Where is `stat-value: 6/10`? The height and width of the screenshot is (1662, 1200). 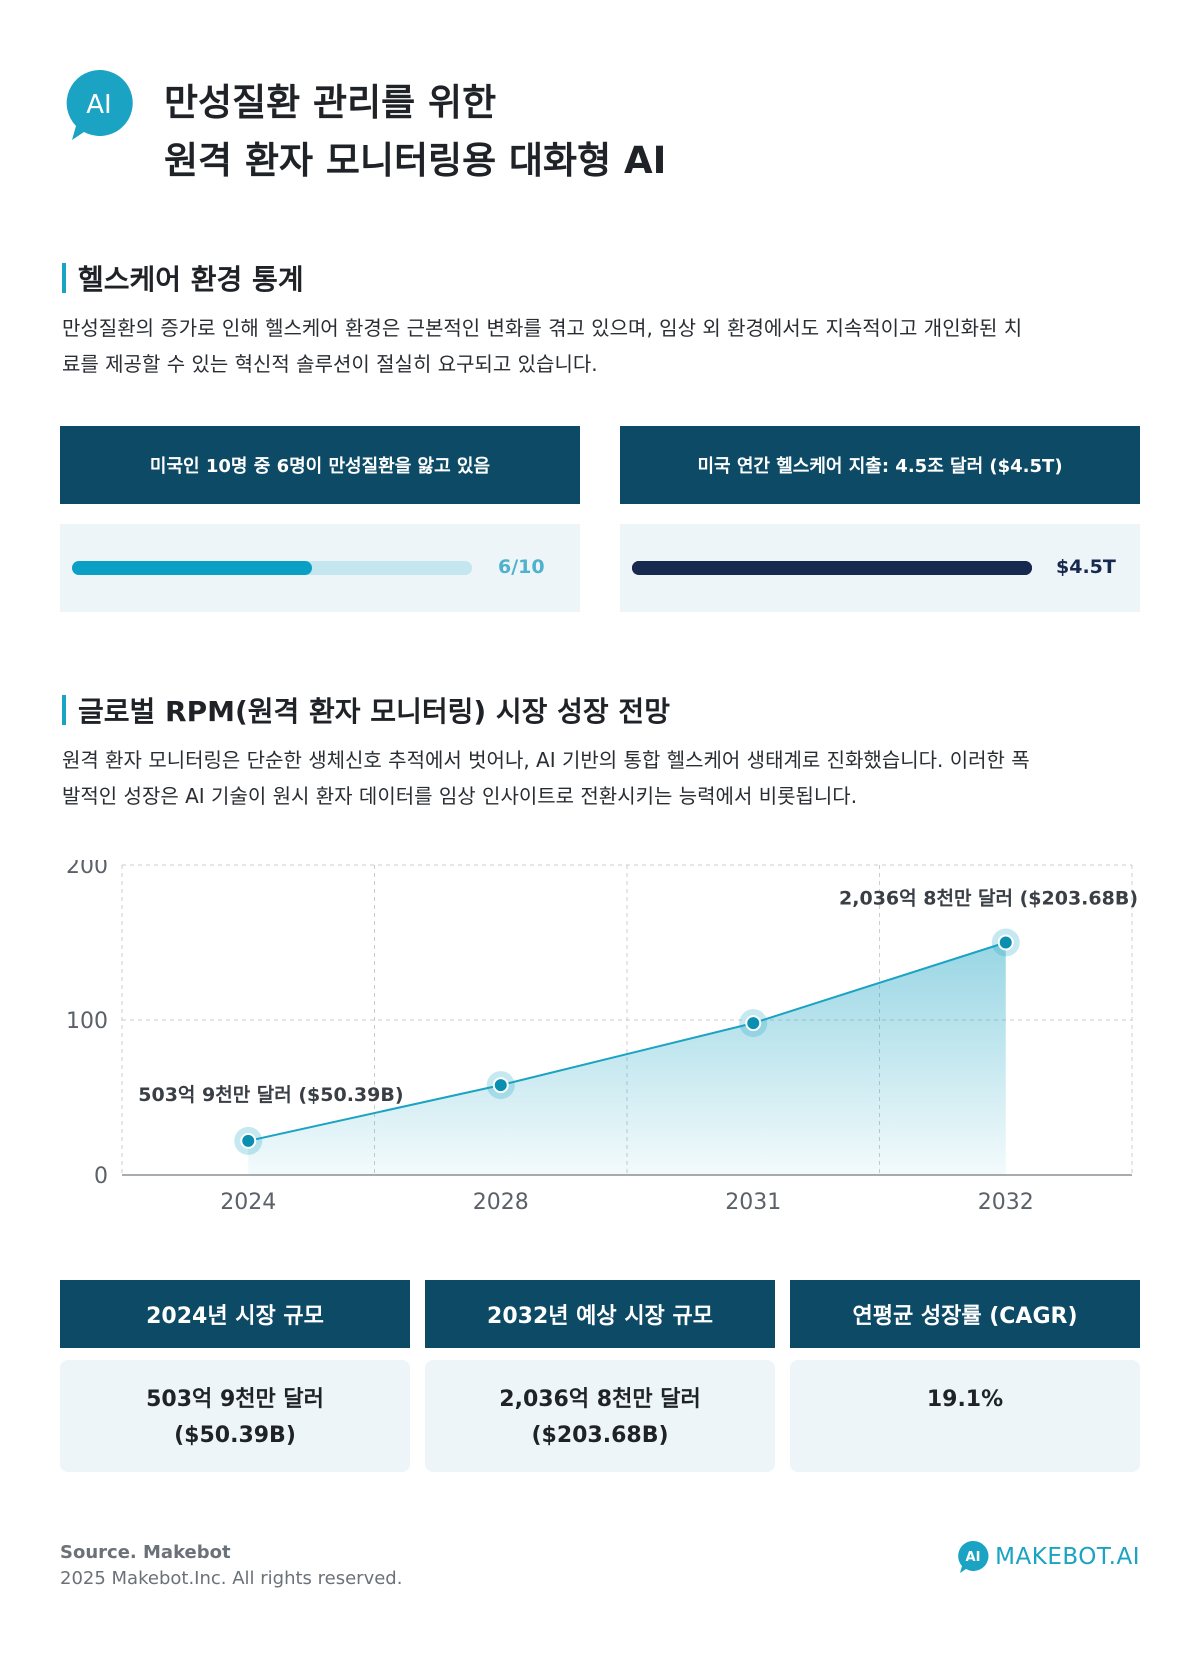
stat-value: 6/10 is located at coordinates (521, 567).